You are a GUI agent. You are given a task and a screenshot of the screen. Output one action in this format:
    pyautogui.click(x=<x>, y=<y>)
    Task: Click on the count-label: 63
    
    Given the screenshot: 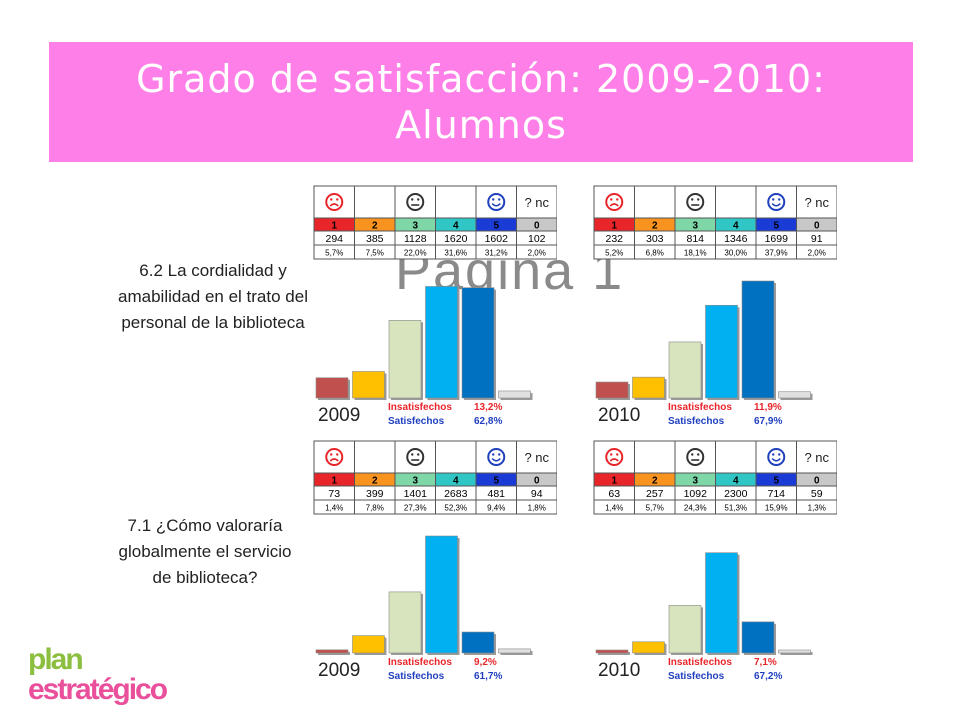 What is the action you would take?
    pyautogui.click(x=614, y=494)
    